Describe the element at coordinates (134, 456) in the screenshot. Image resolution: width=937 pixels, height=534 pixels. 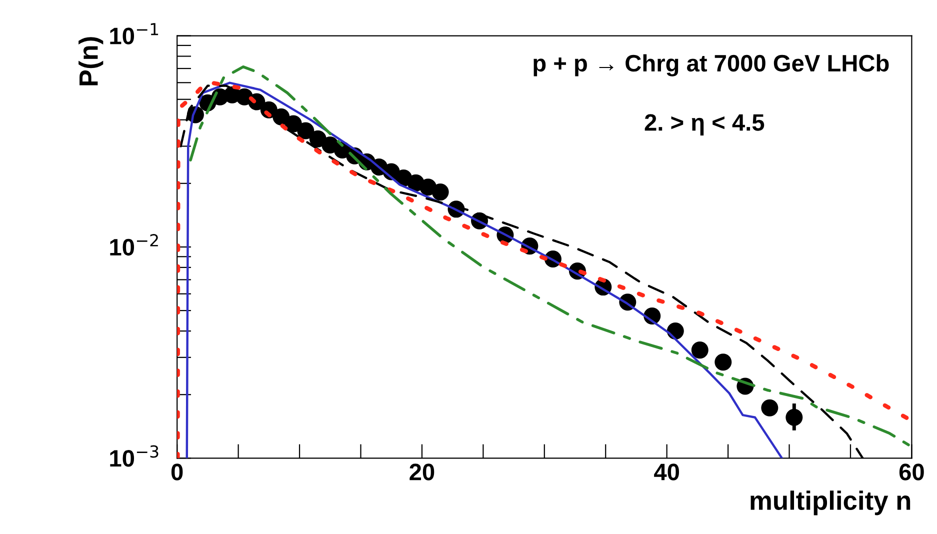
I see `y-tick-label: 10$^{−3}$` at that location.